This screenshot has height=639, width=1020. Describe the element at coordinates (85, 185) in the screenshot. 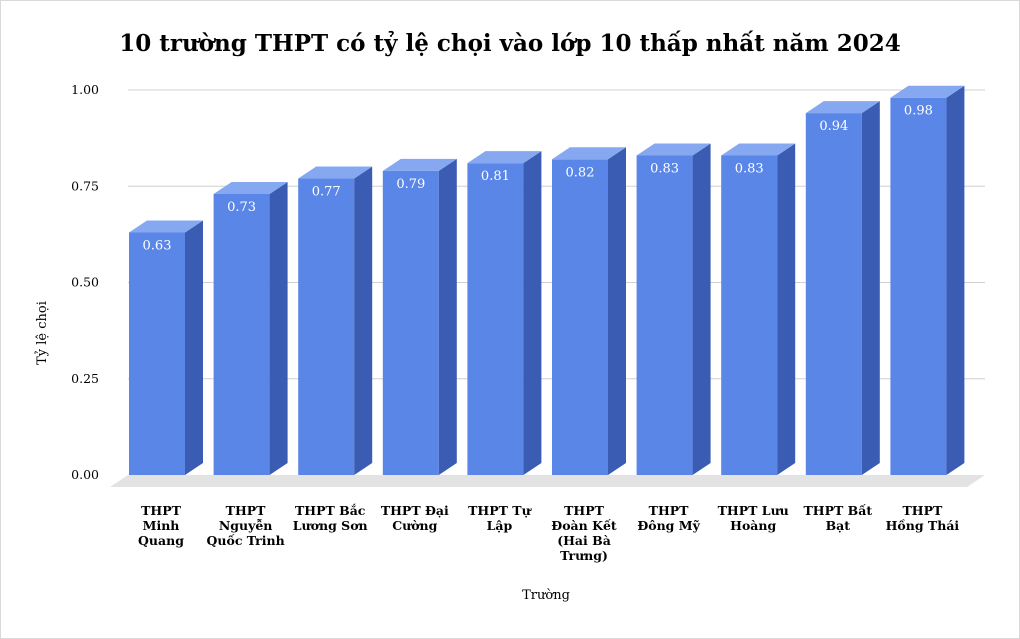

I see `y-tick-label: 0.75` at that location.